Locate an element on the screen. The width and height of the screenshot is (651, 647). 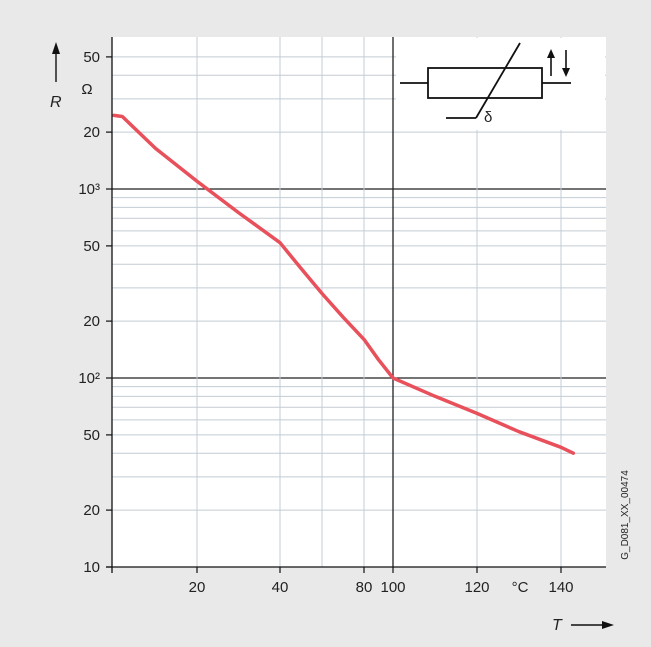
x-axis-unit: °C is located at coordinates (520, 587).